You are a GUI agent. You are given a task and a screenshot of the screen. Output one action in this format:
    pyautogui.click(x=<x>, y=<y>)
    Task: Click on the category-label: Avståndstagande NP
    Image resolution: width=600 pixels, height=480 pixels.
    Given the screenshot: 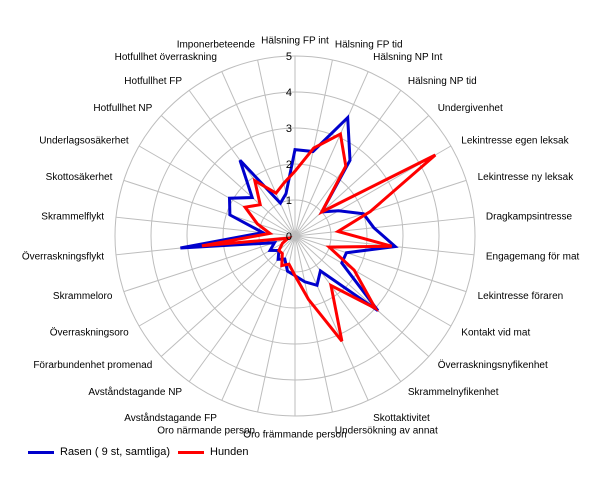 What is the action you would take?
    pyautogui.click(x=135, y=392)
    